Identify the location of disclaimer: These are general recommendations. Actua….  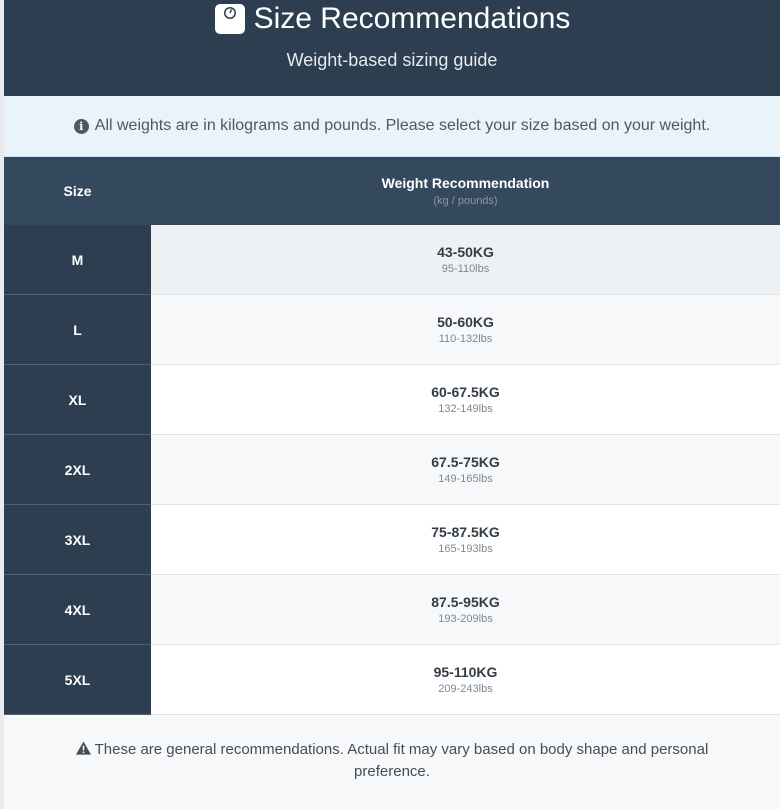
(392, 762).